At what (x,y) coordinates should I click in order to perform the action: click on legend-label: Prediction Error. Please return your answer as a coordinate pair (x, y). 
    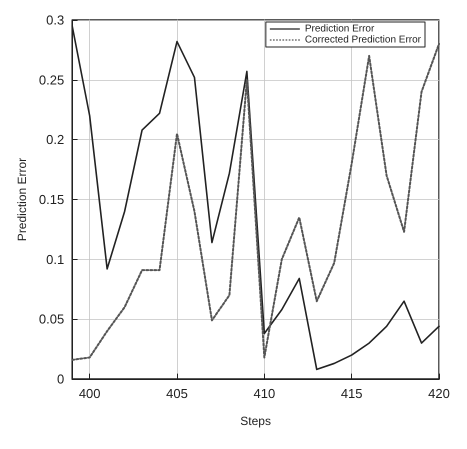
    Looking at the image, I should click on (339, 29).